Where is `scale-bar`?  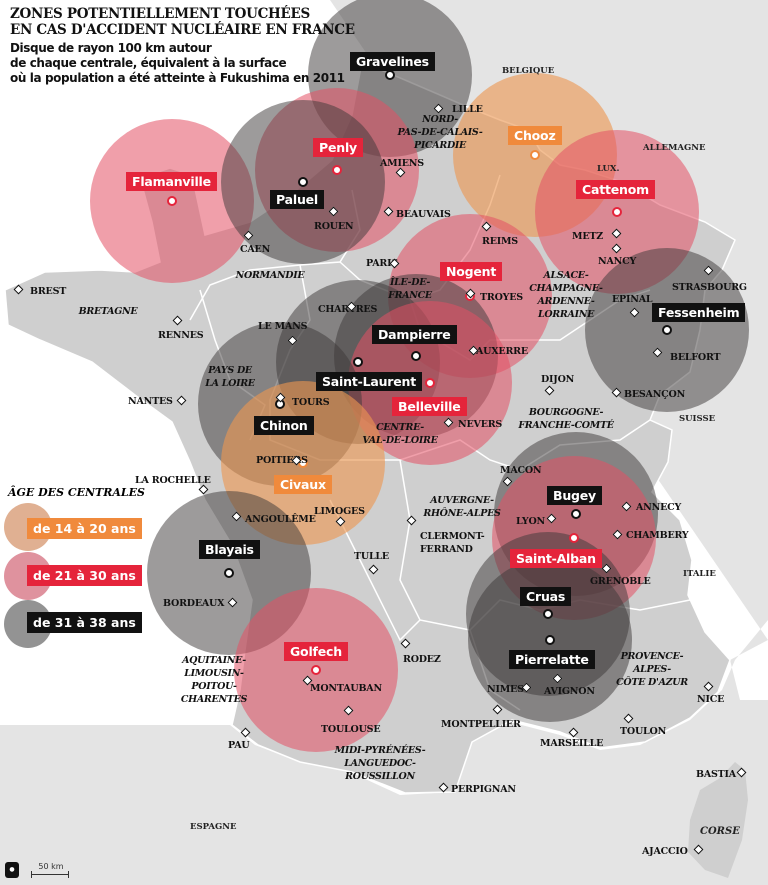 scale-bar is located at coordinates (50, 874).